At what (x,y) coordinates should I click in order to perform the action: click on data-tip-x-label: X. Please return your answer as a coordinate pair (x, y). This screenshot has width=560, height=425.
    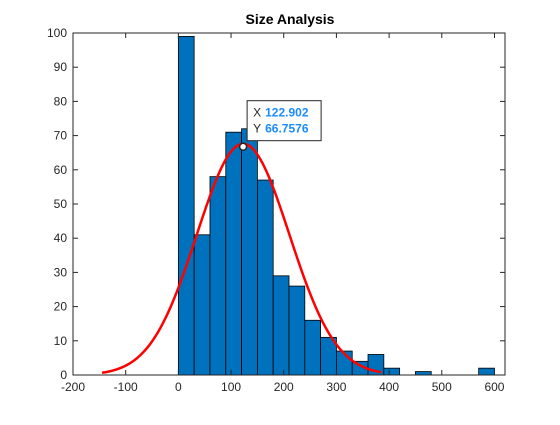
    Looking at the image, I should click on (257, 113).